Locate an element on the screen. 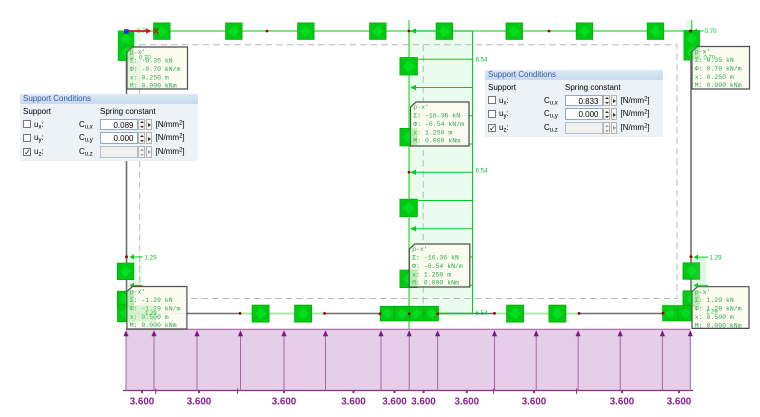 The image size is (760, 417). svg-text: Σ: 0.35 kN is located at coordinates (714, 60).